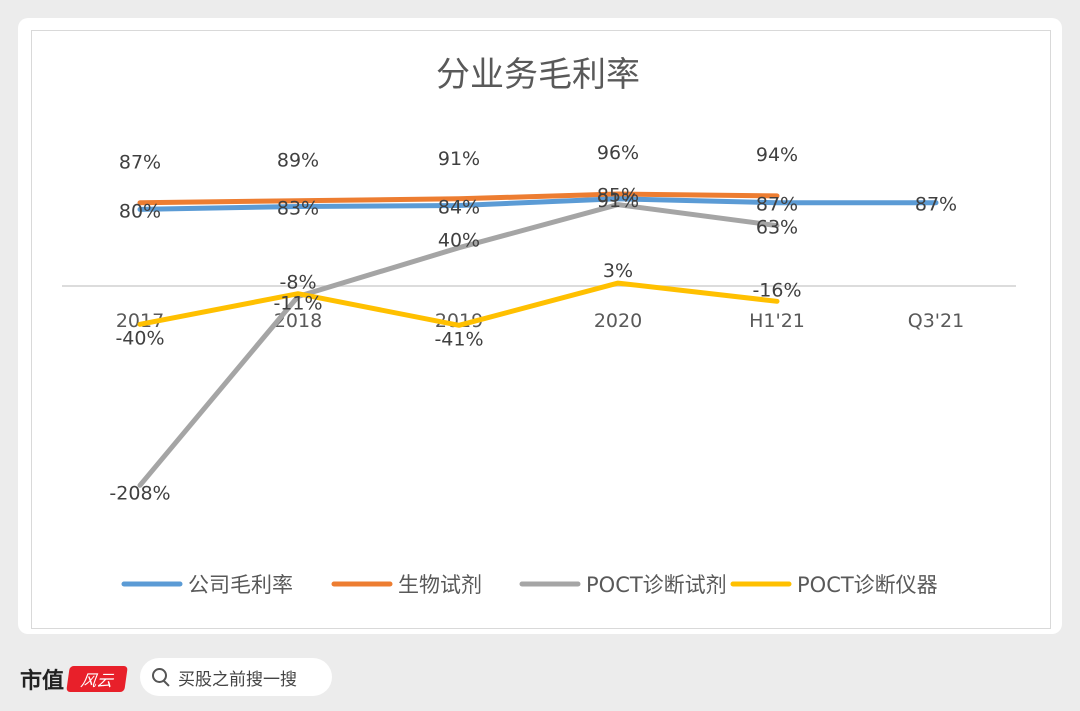 The height and width of the screenshot is (711, 1080). I want to click on legend-label: POCT诊断试剂, so click(656, 585).